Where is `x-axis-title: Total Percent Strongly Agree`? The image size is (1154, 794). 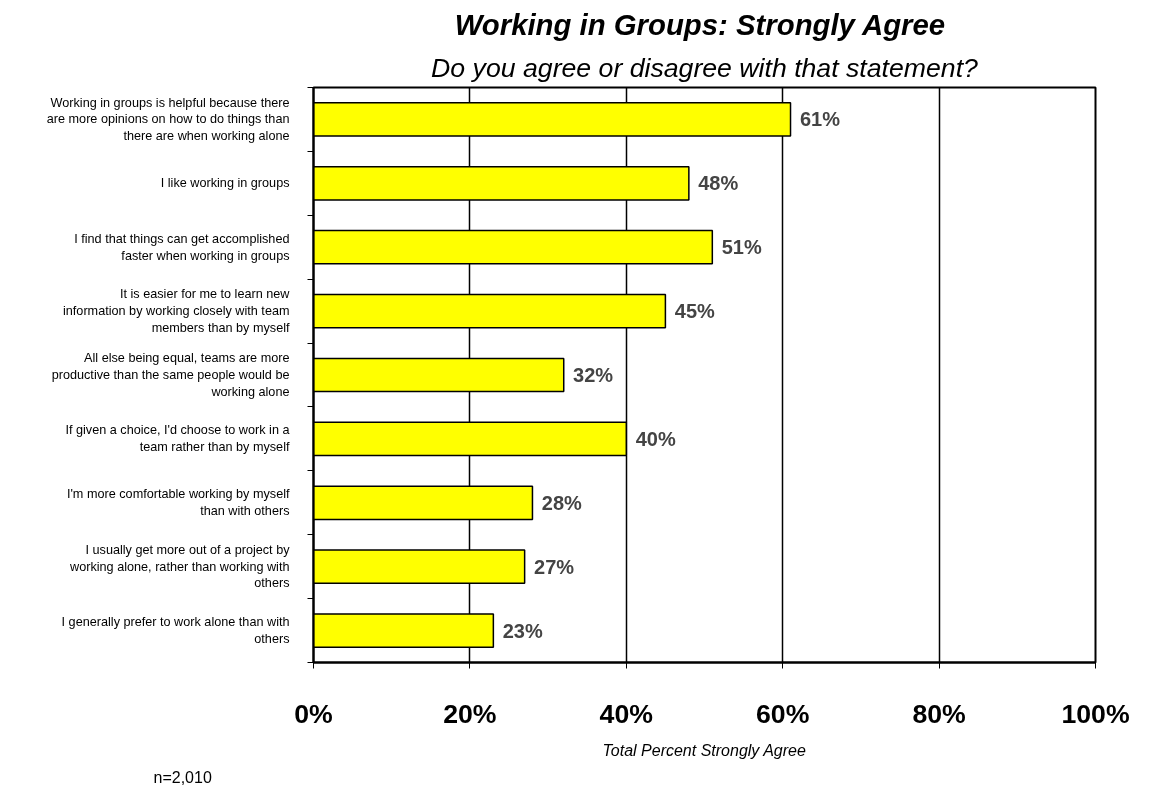
x-axis-title: Total Percent Strongly Agree is located at coordinates (704, 750).